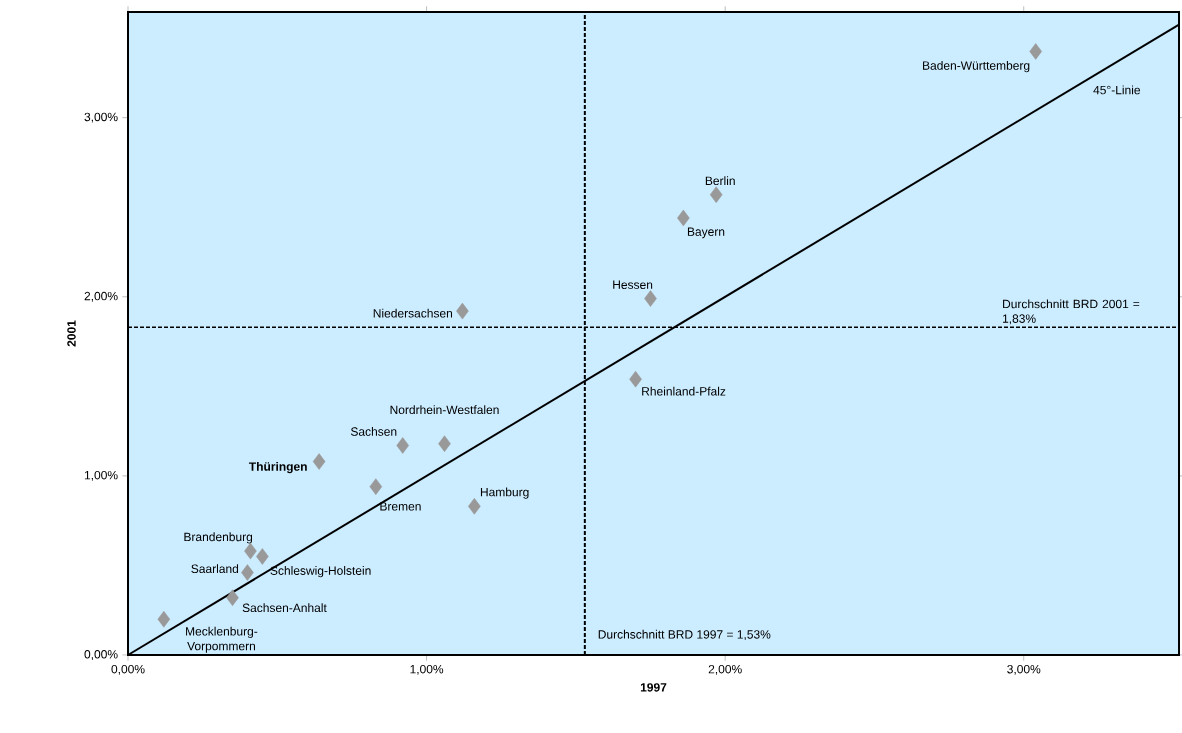  What do you see at coordinates (444, 410) in the screenshot?
I see `annotation: Nordrhein-Westfalen` at bounding box center [444, 410].